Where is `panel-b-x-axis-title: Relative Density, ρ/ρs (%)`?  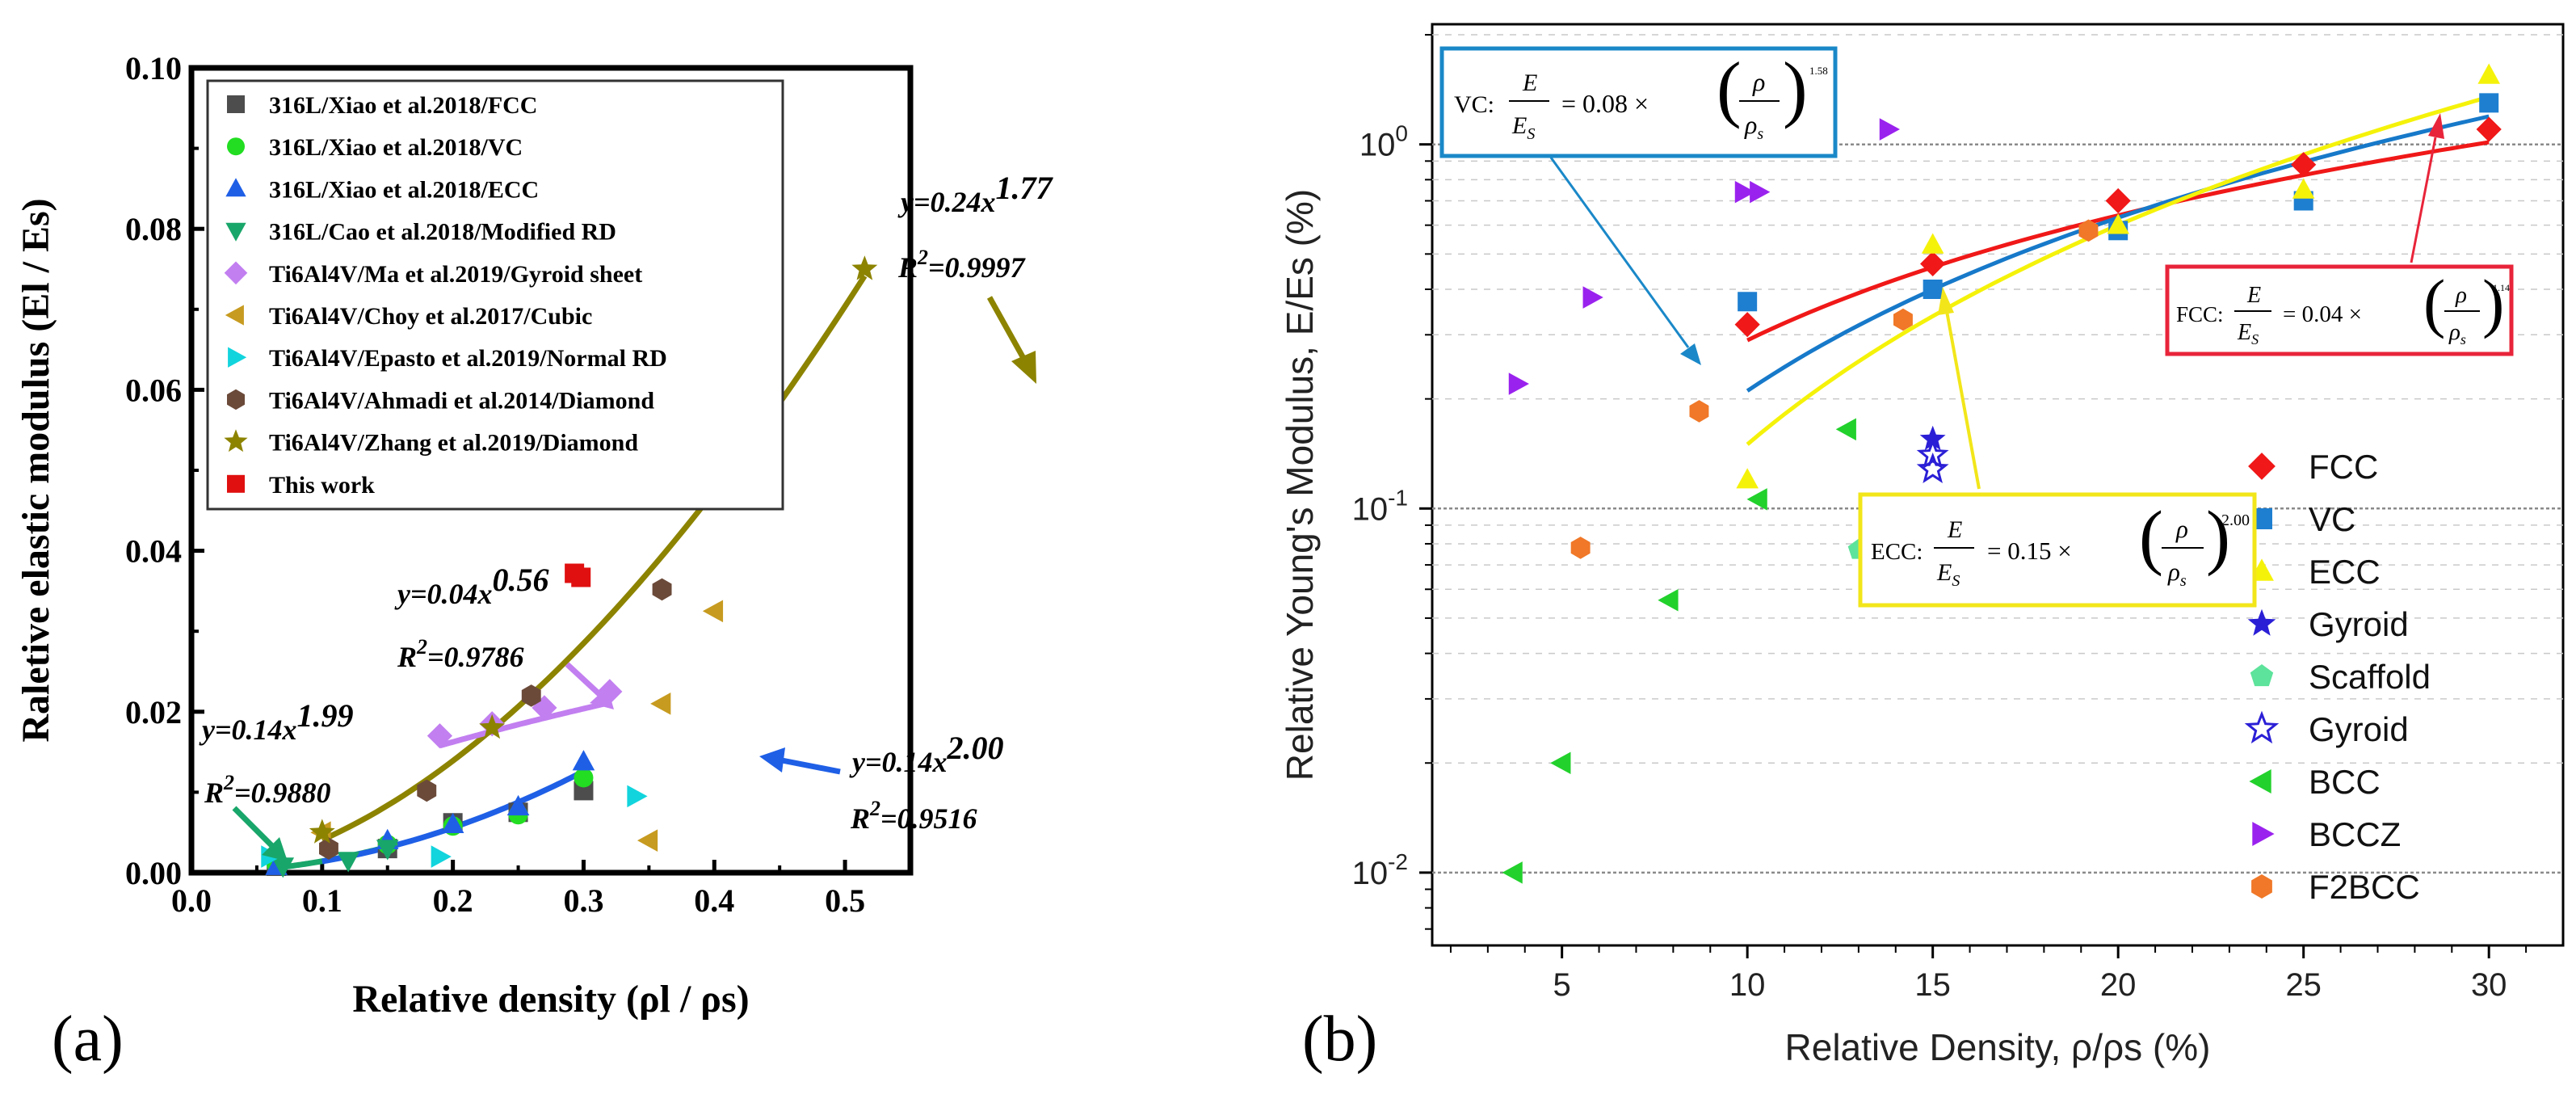 panel-b-x-axis-title: Relative Density, ρ/ρs (%) is located at coordinates (1998, 1047).